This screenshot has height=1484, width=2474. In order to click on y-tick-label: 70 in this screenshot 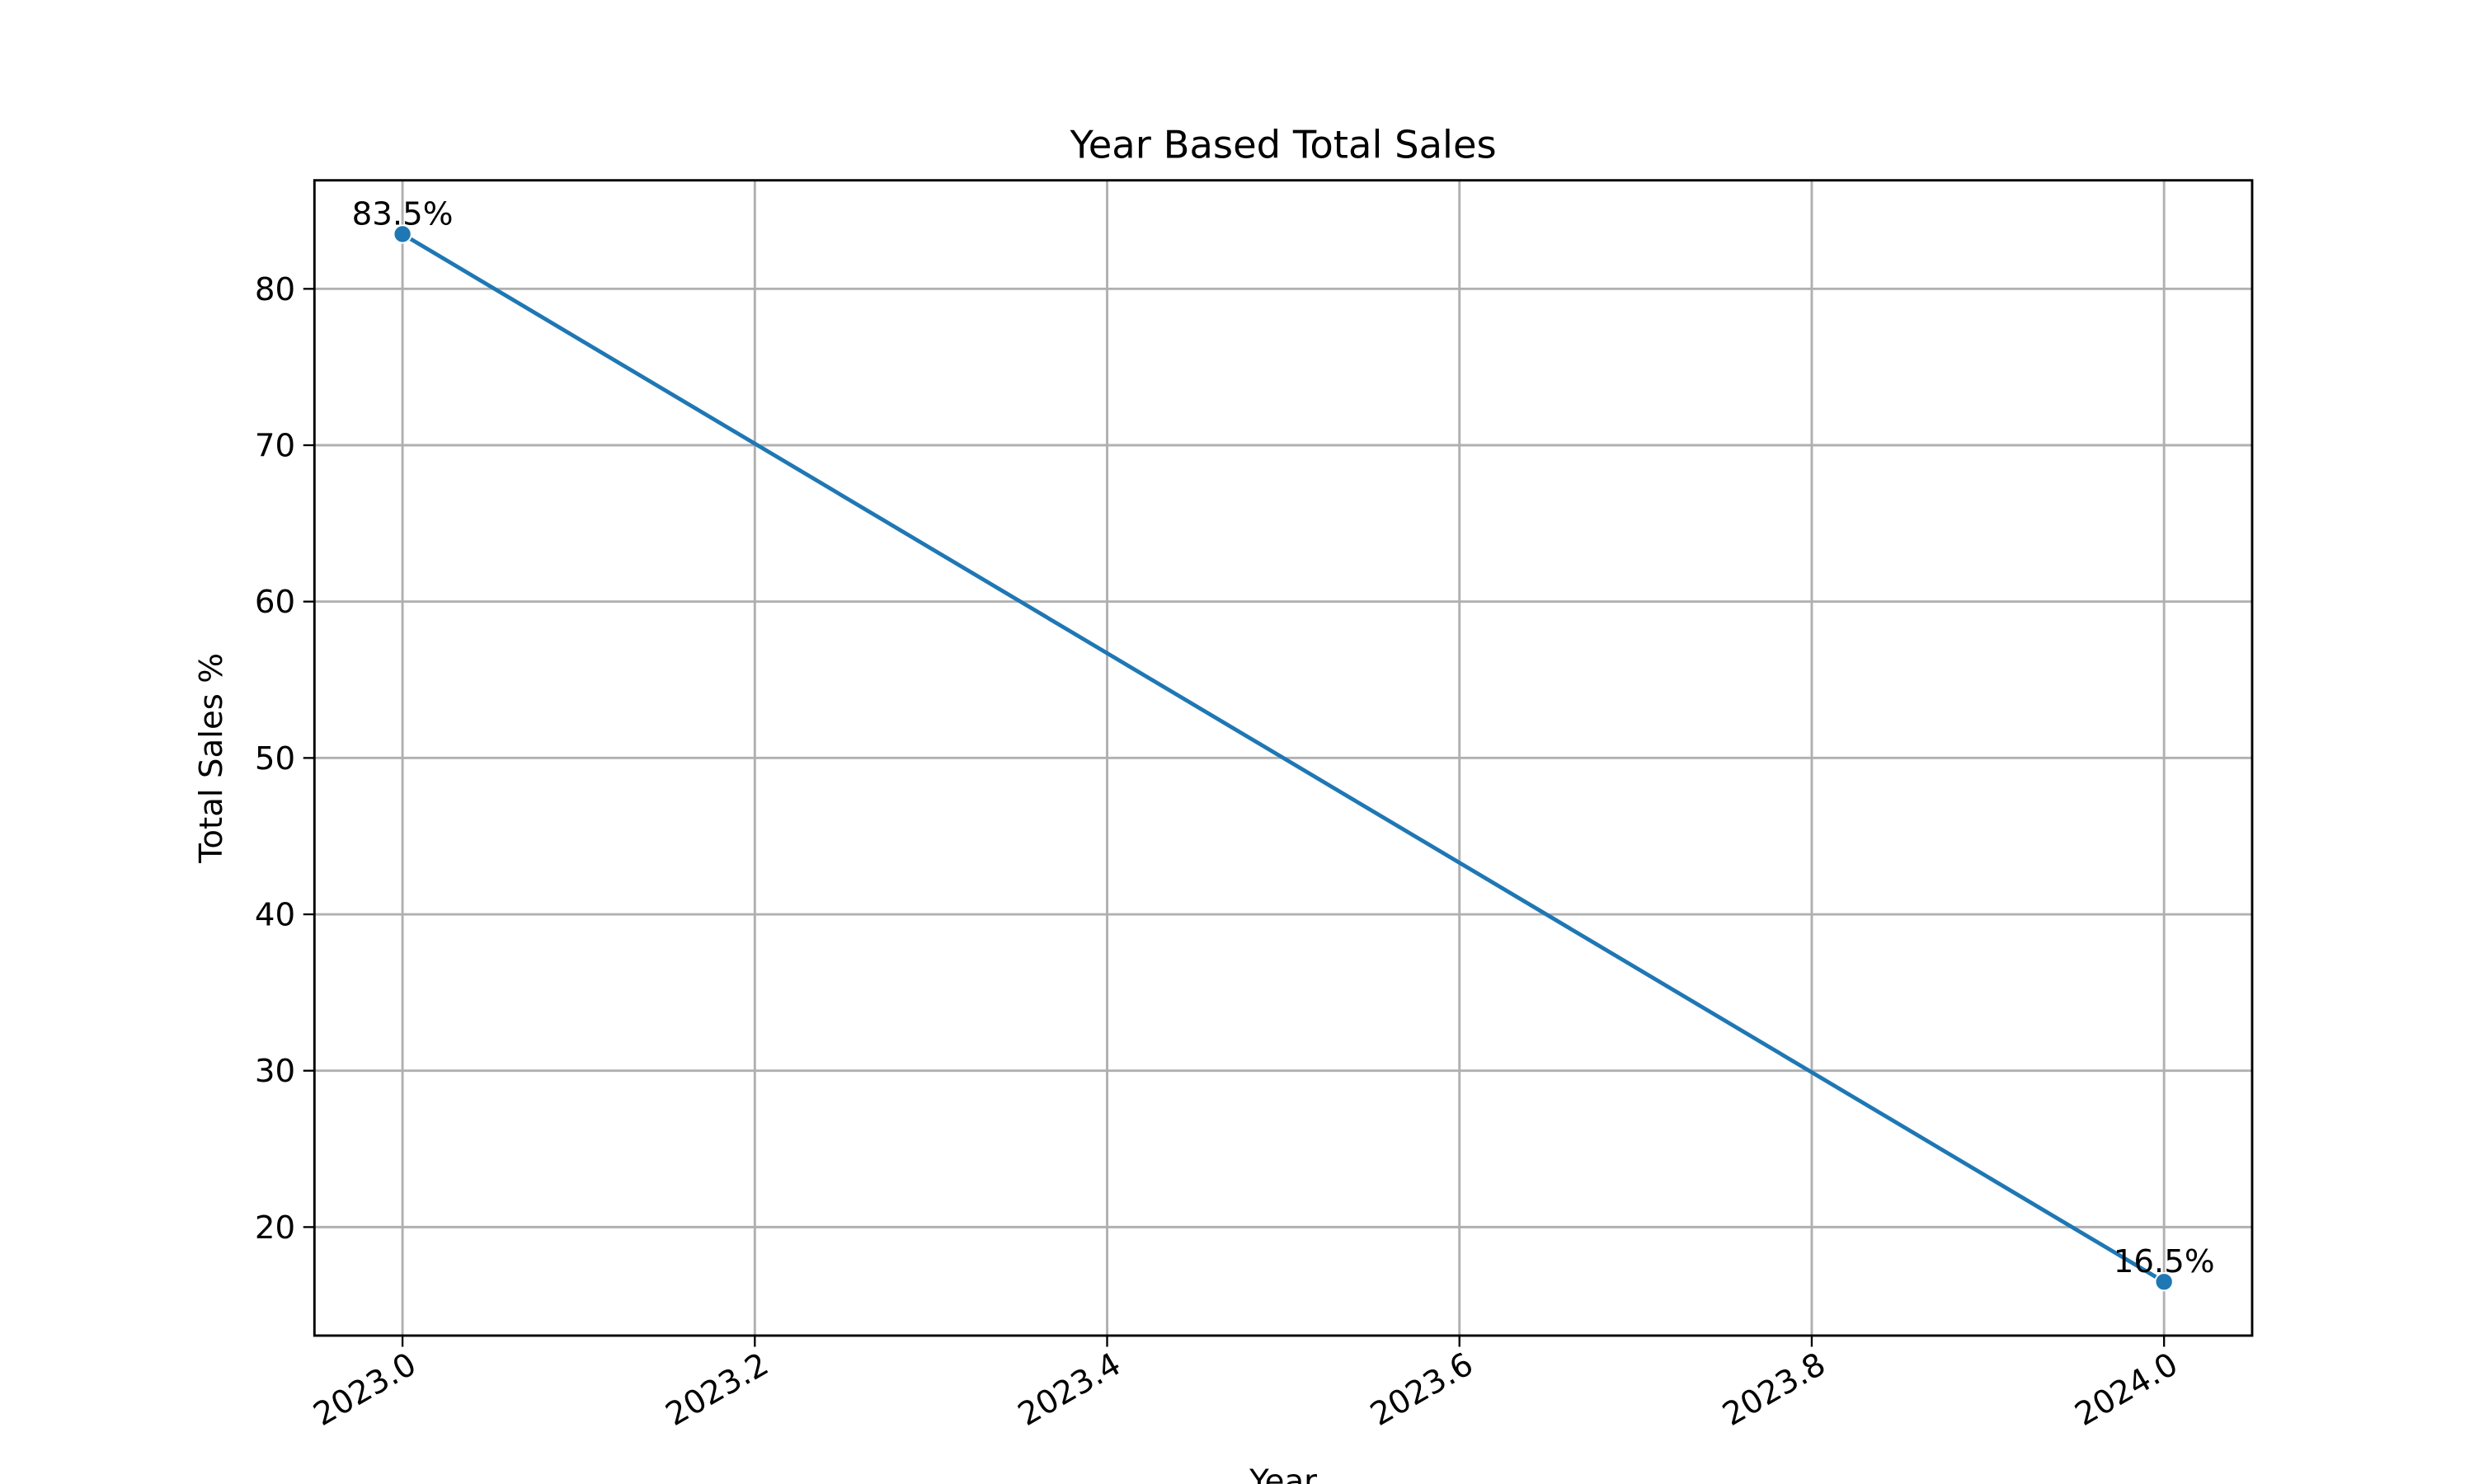, I will do `click(275, 446)`.